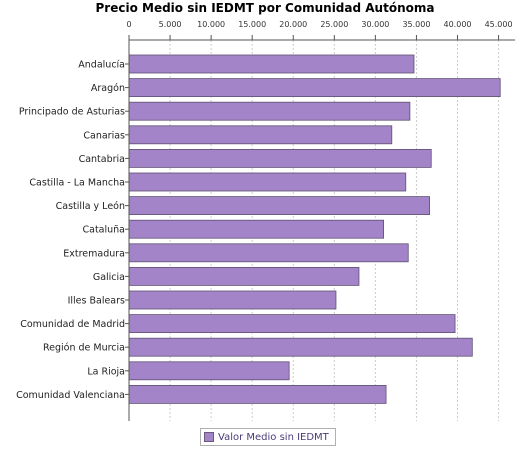  Describe the element at coordinates (101, 65) in the screenshot. I see `category-label: Andalucía` at that location.